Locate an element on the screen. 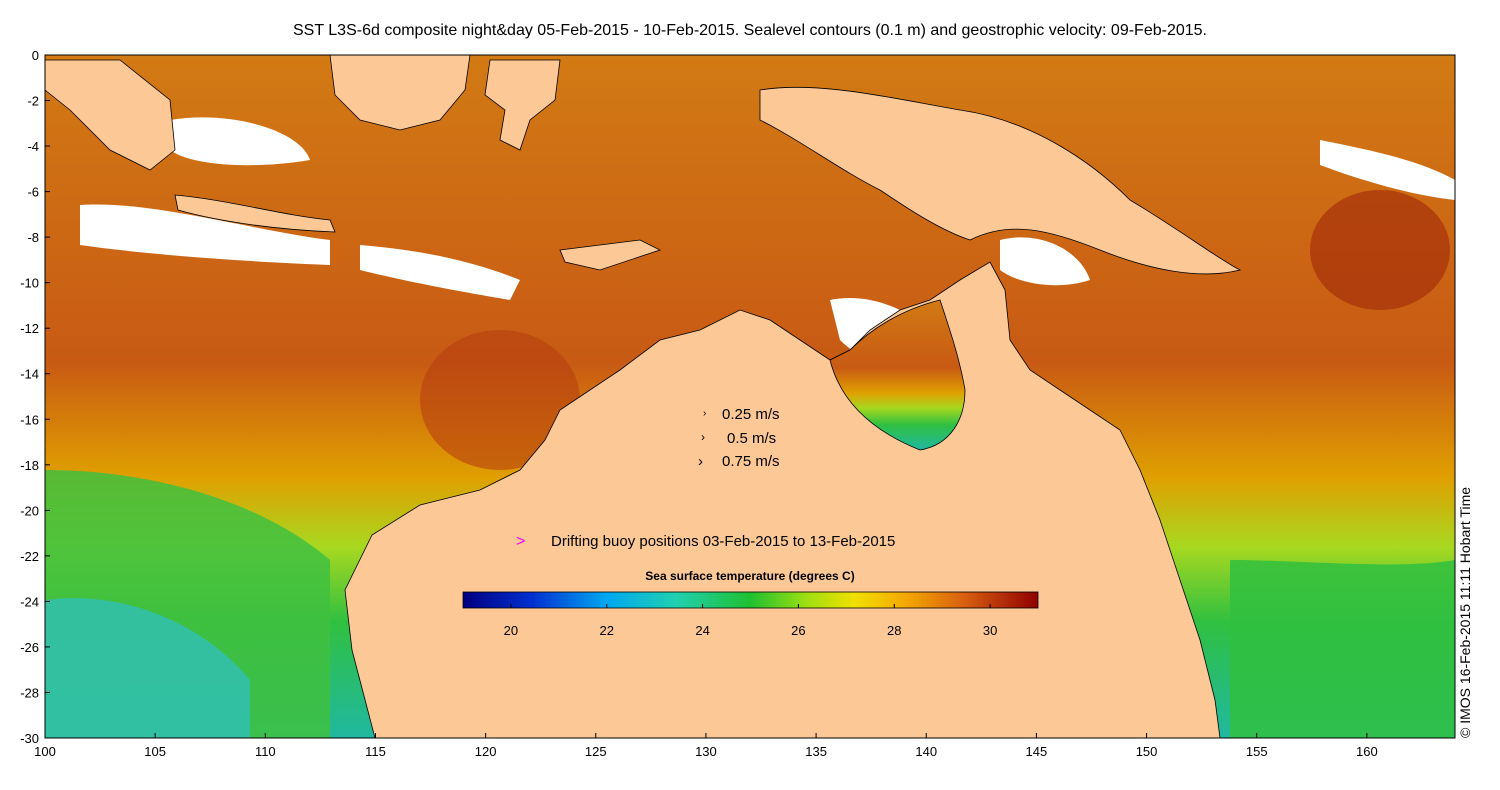 The height and width of the screenshot is (790, 1500). y-tick-label: -26 is located at coordinates (29, 647).